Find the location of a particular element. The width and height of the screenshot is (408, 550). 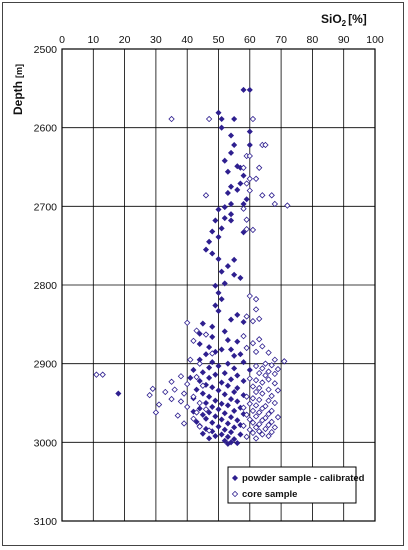

y-tick-label-6: 3100 is located at coordinates (46, 522).